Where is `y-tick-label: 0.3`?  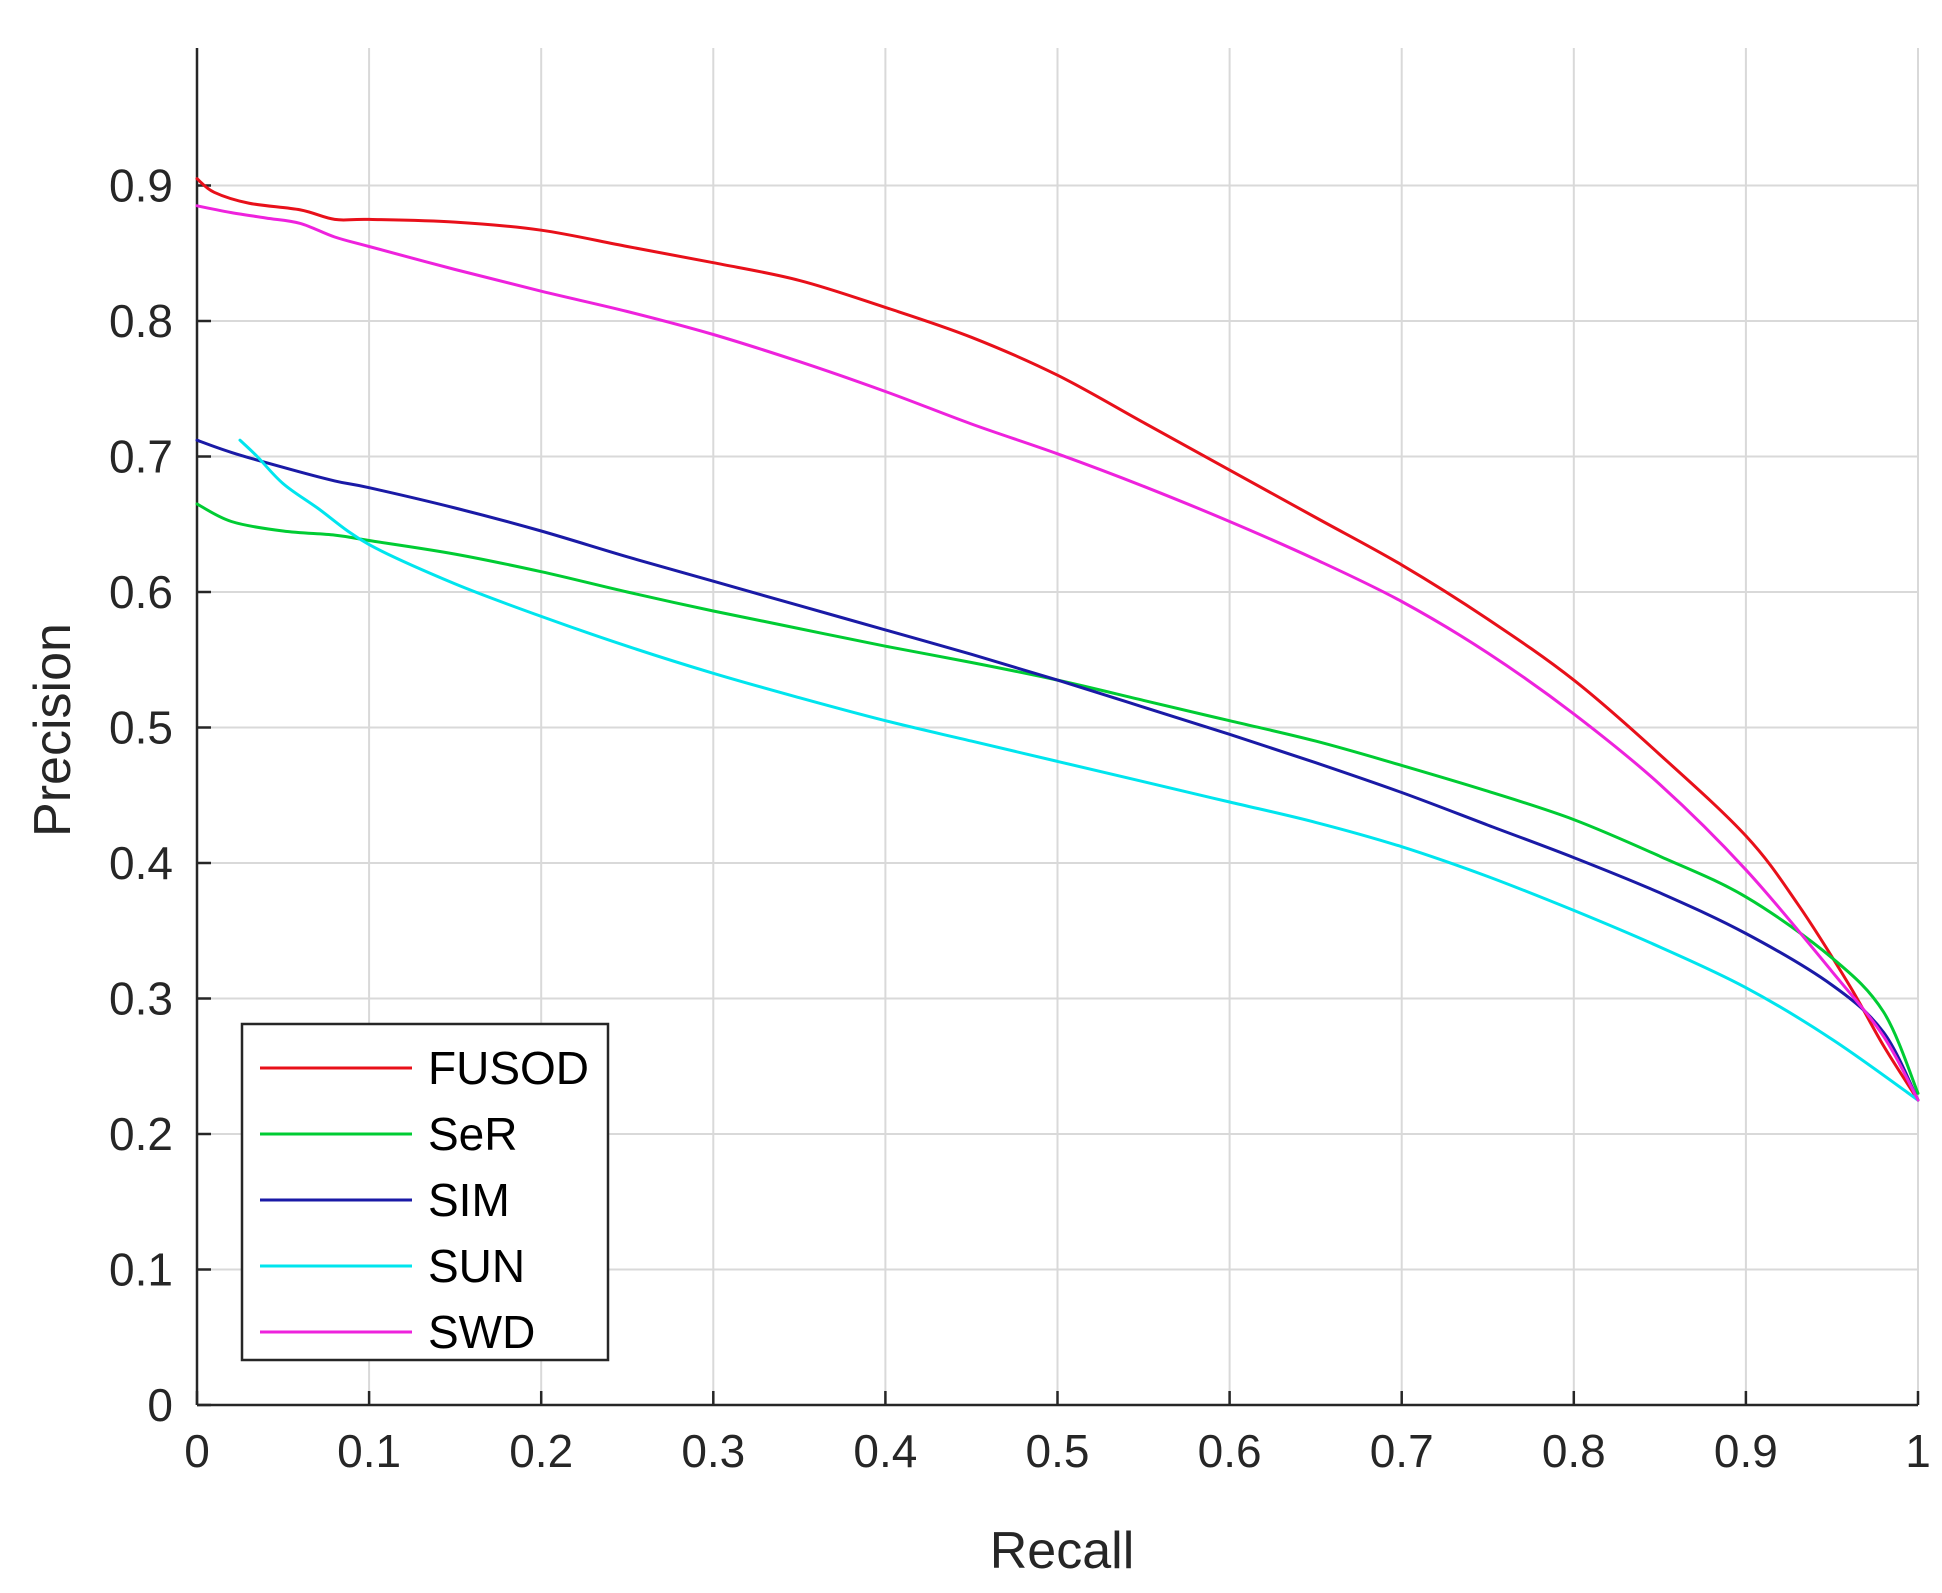 y-tick-label: 0.3 is located at coordinates (141, 999).